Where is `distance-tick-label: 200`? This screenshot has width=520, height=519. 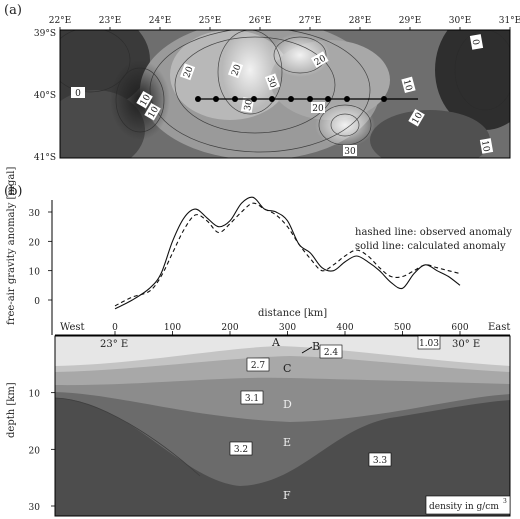
distance-tick-label: 200 is located at coordinates (229, 328).